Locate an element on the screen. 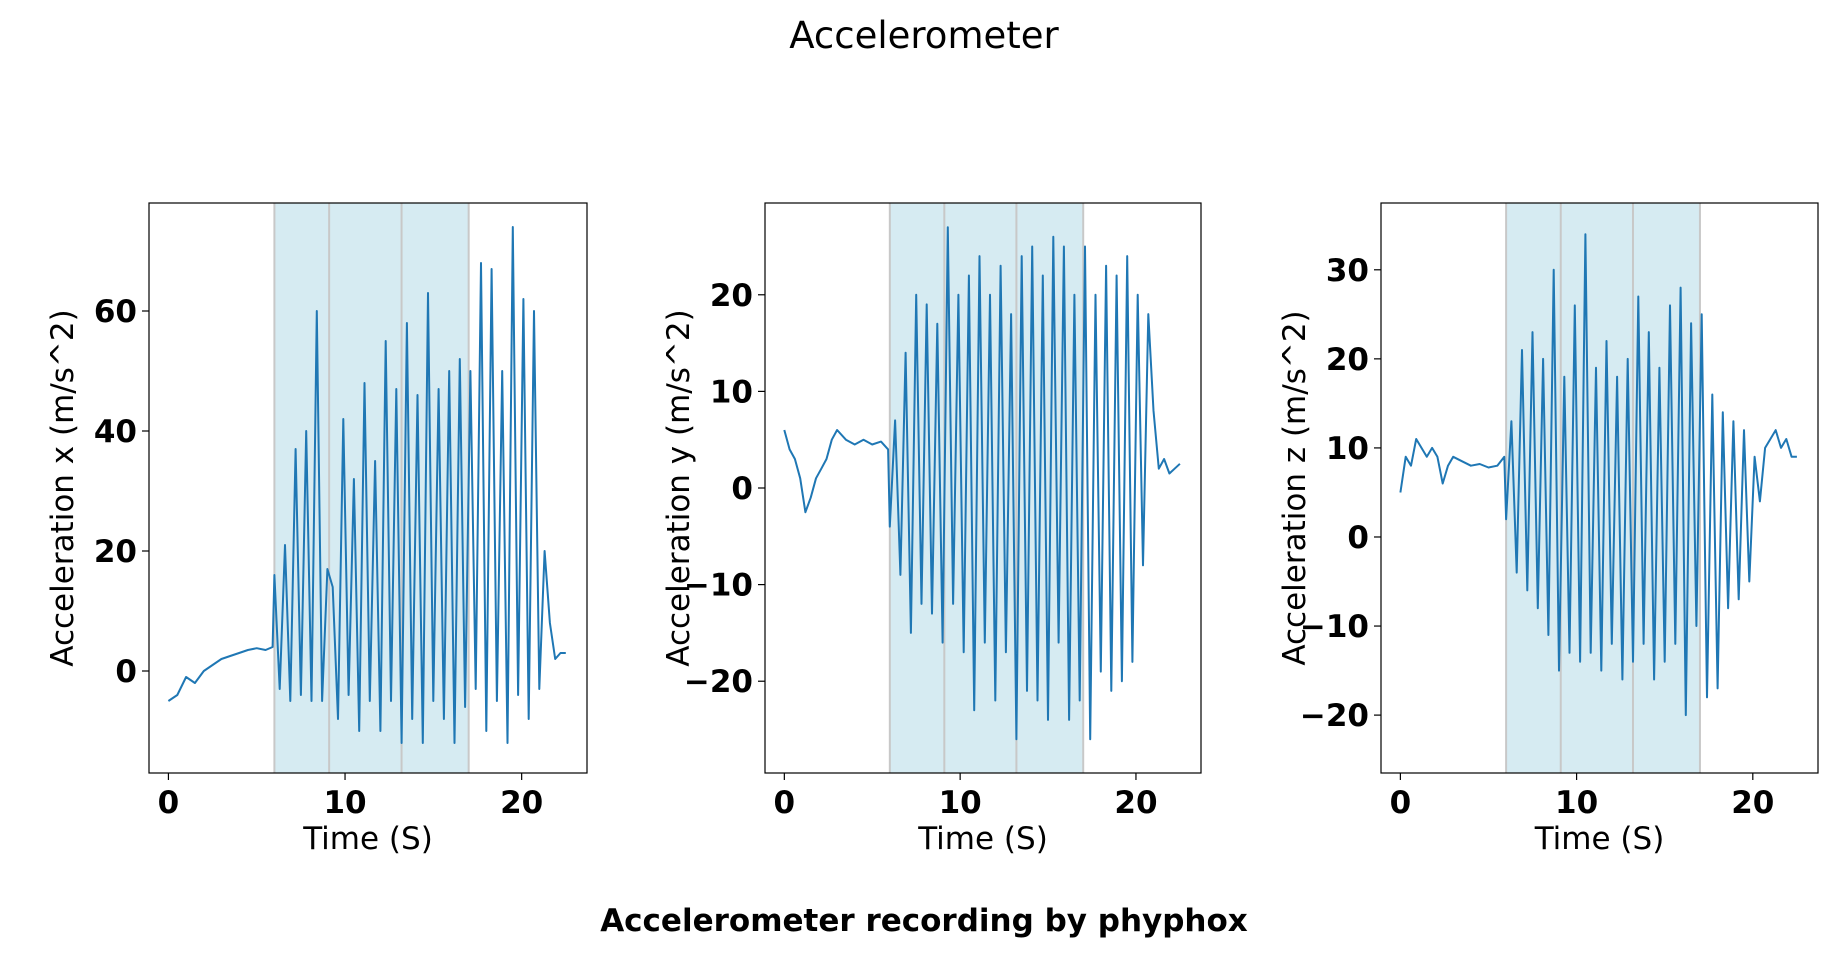  chart-3-x-tick-label-3: 20 is located at coordinates (1752, 803).